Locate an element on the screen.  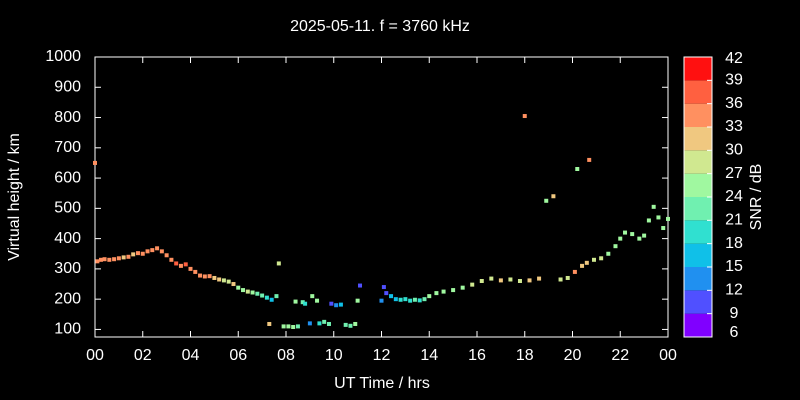
colorbar-tick-label: 18 is located at coordinates (734, 243).